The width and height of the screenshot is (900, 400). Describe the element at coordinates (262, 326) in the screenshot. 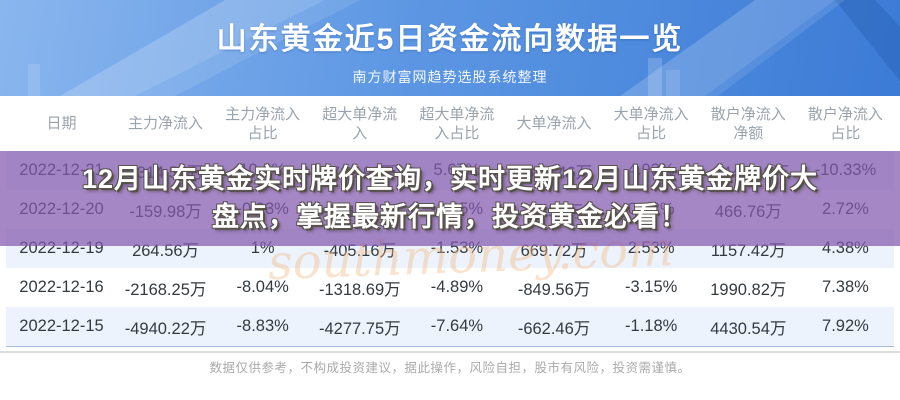

I see `value-cell: -8.83%` at that location.